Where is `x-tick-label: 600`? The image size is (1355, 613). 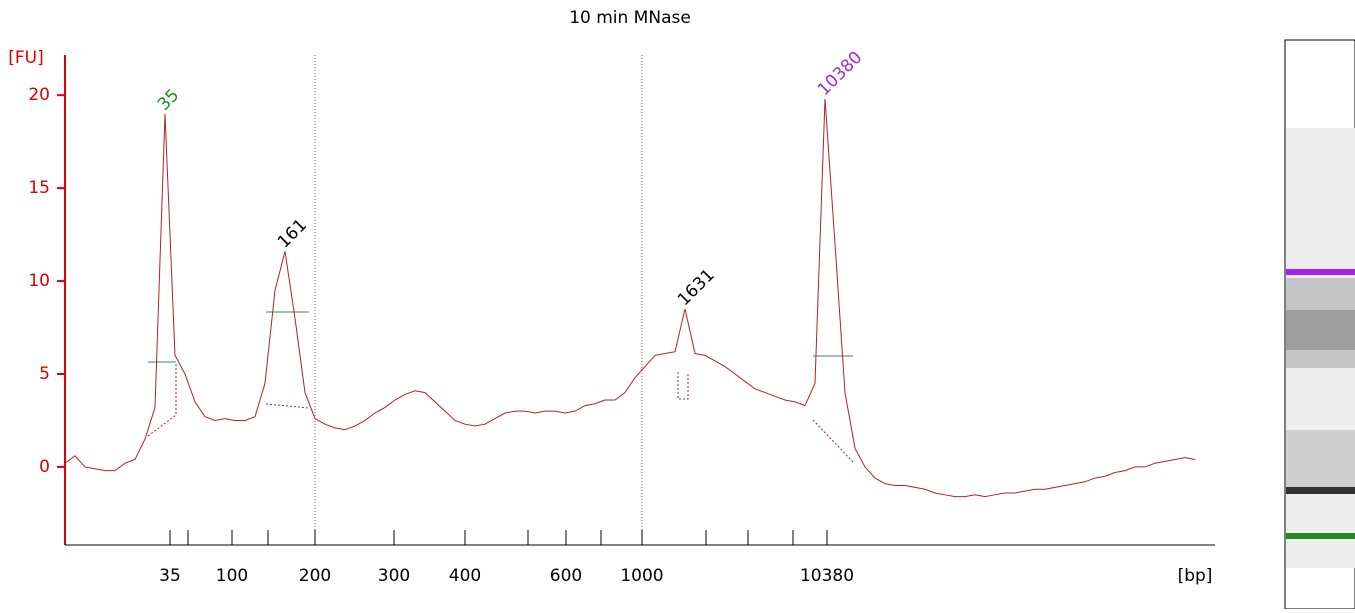 x-tick-label: 600 is located at coordinates (566, 576).